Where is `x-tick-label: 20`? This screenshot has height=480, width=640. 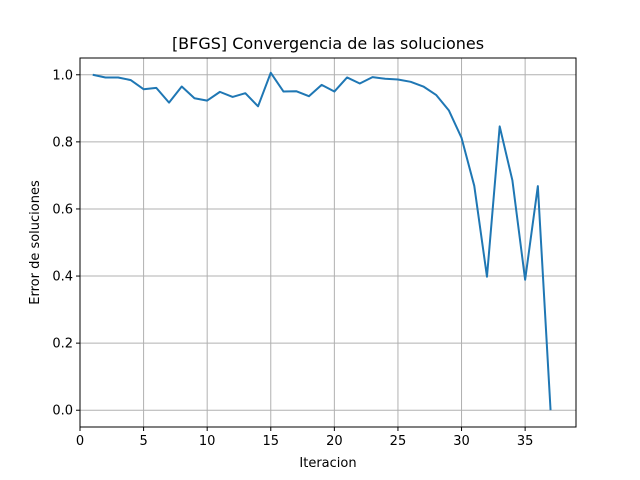 x-tick-label: 20 is located at coordinates (334, 441).